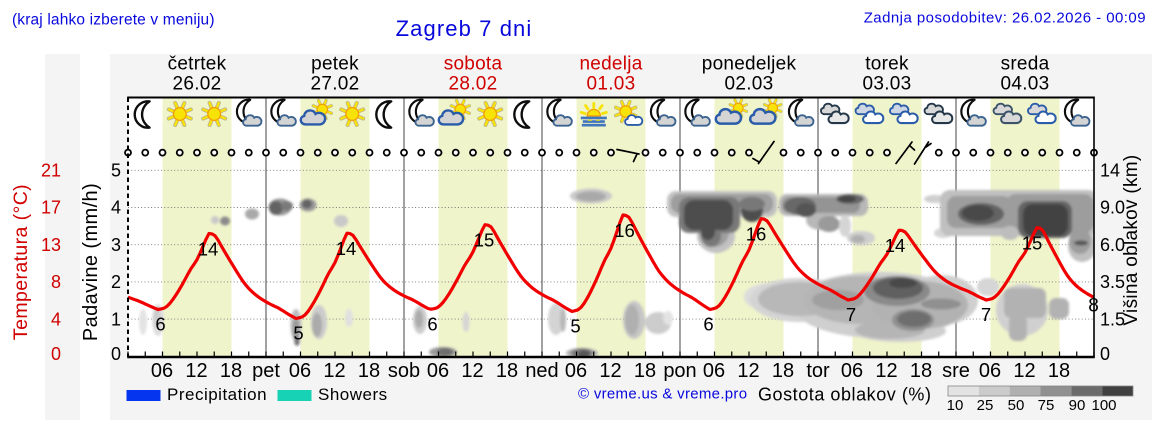 The height and width of the screenshot is (443, 1152). I want to click on svg-text: 2, so click(116, 282).